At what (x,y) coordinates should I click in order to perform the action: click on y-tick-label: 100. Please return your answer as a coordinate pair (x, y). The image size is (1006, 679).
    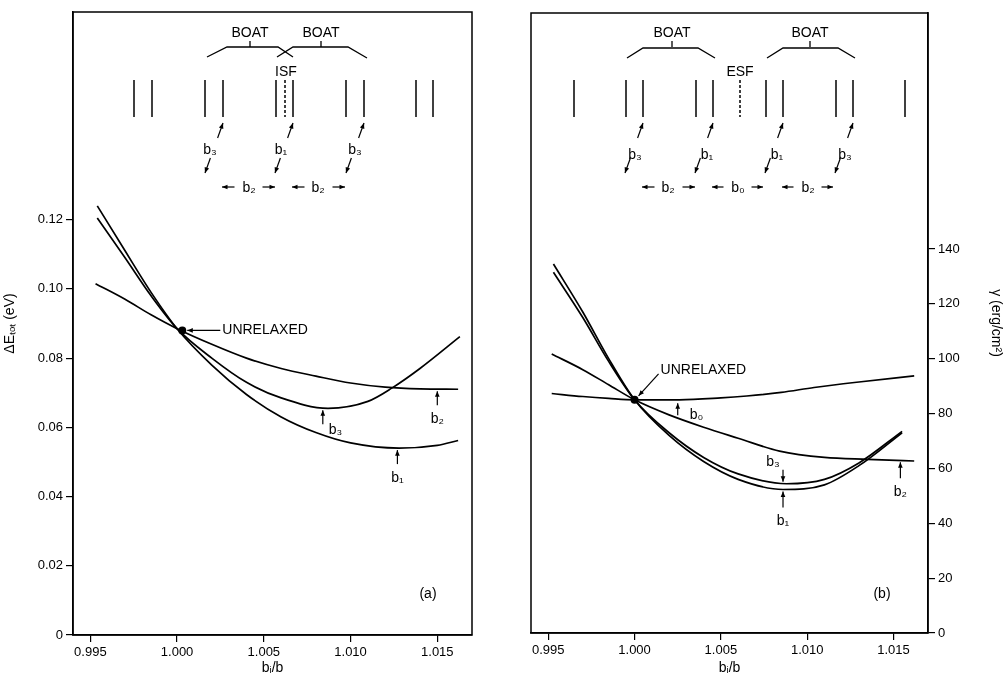
    Looking at the image, I should click on (949, 358).